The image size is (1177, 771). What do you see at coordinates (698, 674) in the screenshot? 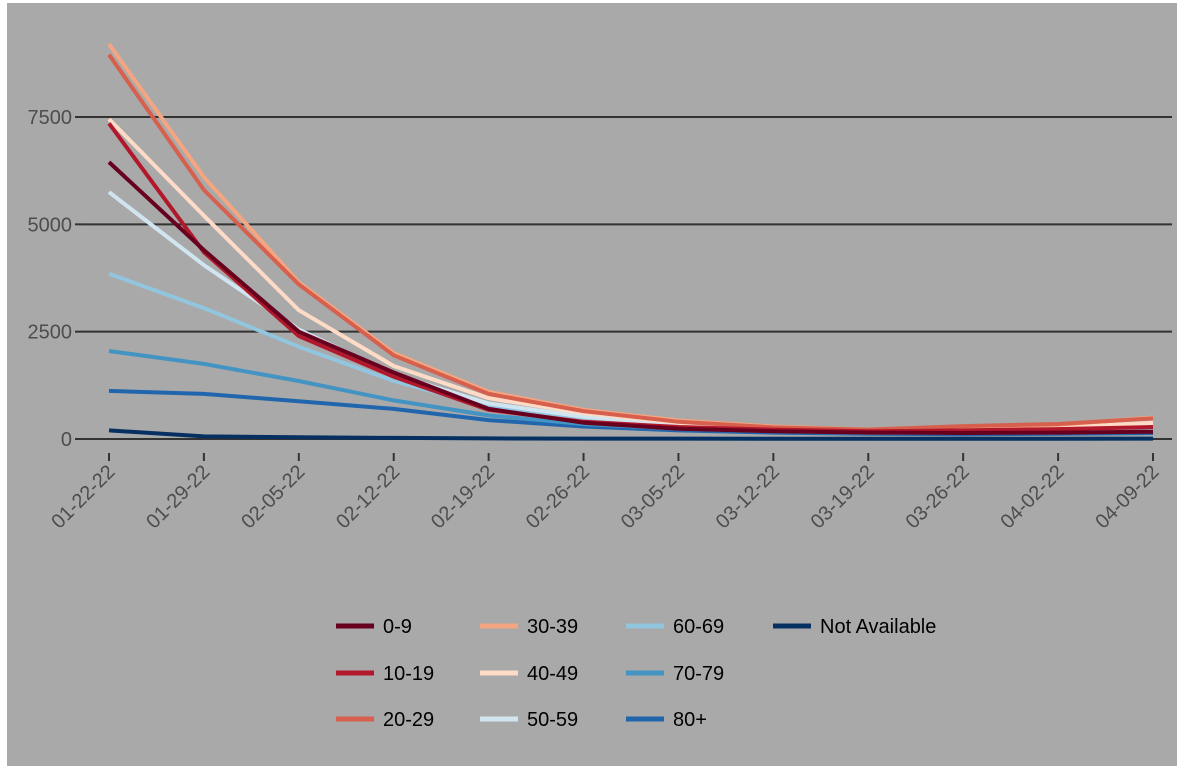
I see `legend-label: 70-79` at bounding box center [698, 674].